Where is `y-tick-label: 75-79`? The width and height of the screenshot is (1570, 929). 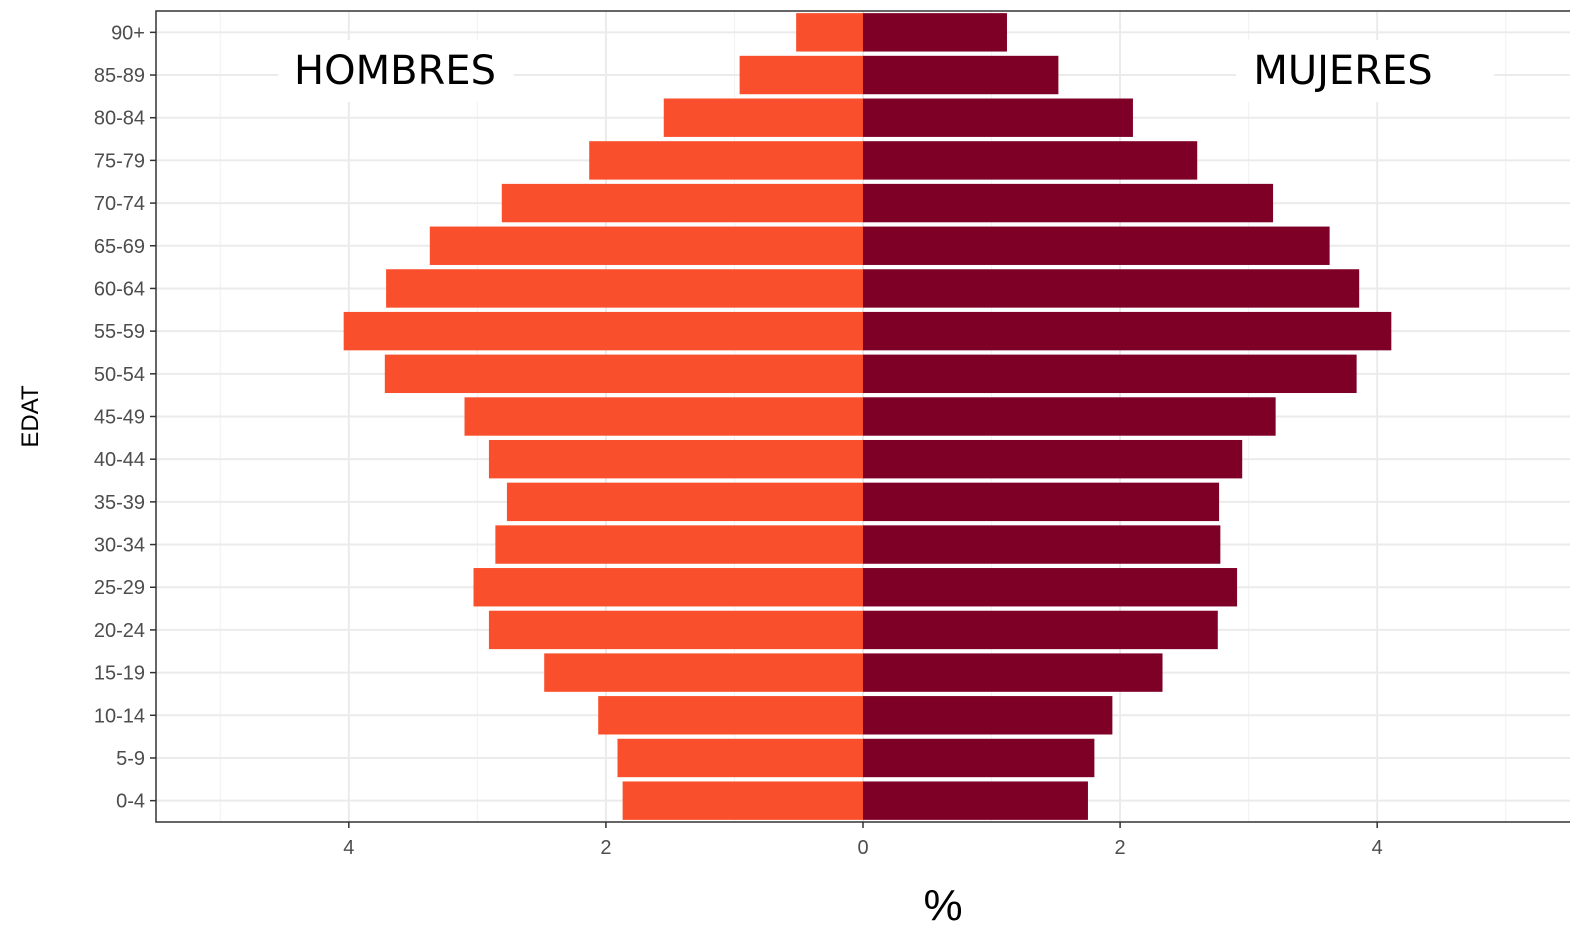 y-tick-label: 75-79 is located at coordinates (119, 161).